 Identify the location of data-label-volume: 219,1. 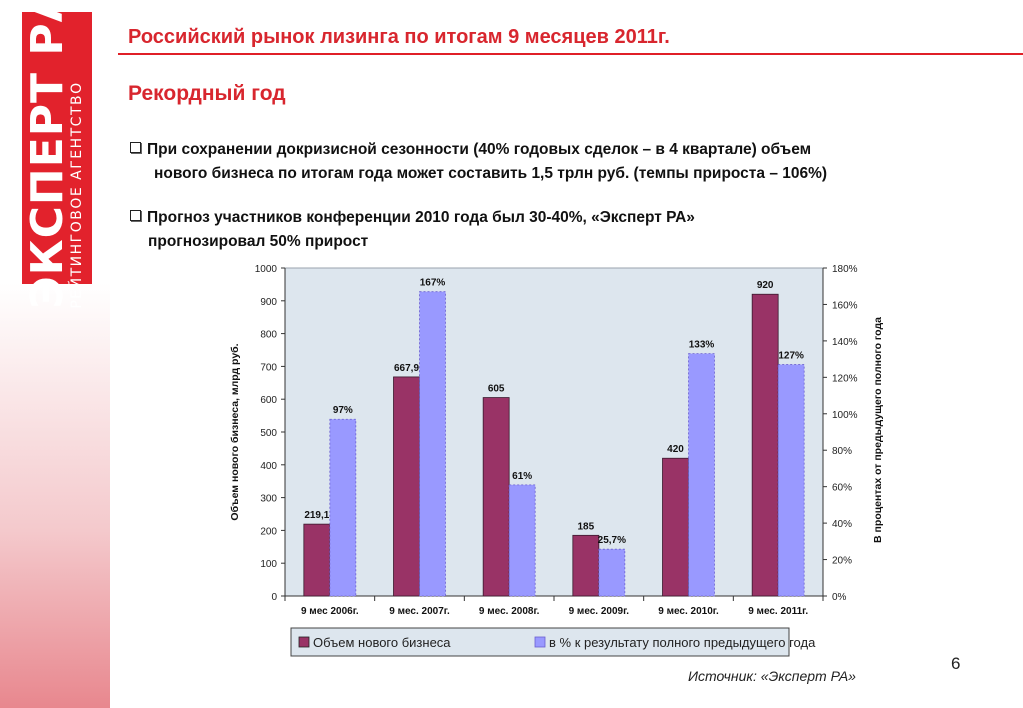
(316, 515).